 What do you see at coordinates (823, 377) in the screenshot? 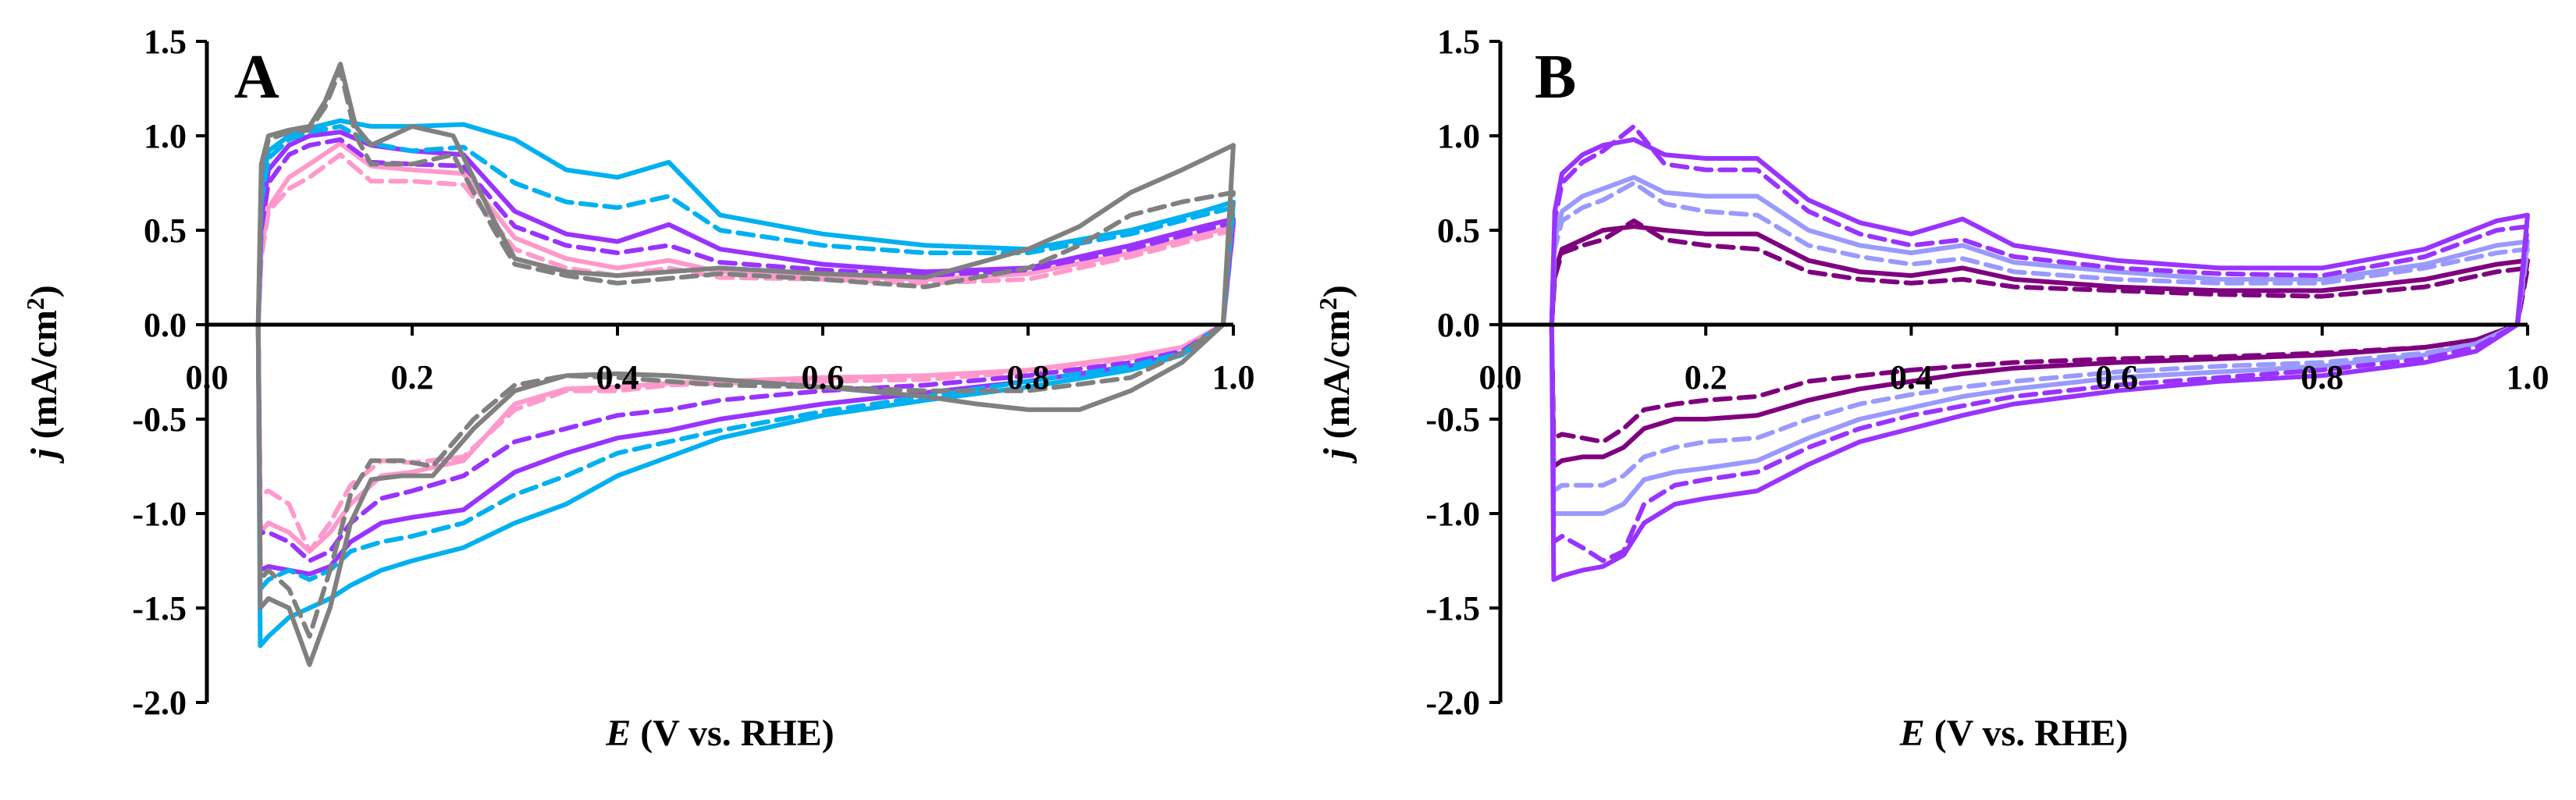
I see `panel-a-x-tick-label: 0.6` at bounding box center [823, 377].